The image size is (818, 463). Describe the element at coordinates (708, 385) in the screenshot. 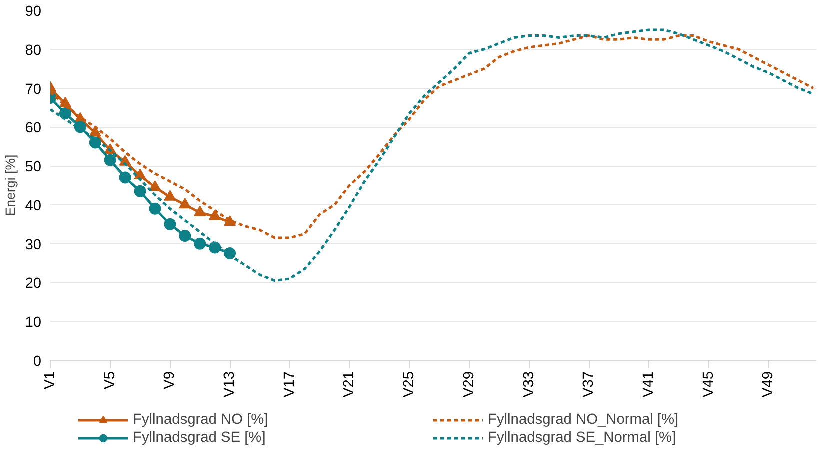

I see `x-tick-label: V45` at that location.